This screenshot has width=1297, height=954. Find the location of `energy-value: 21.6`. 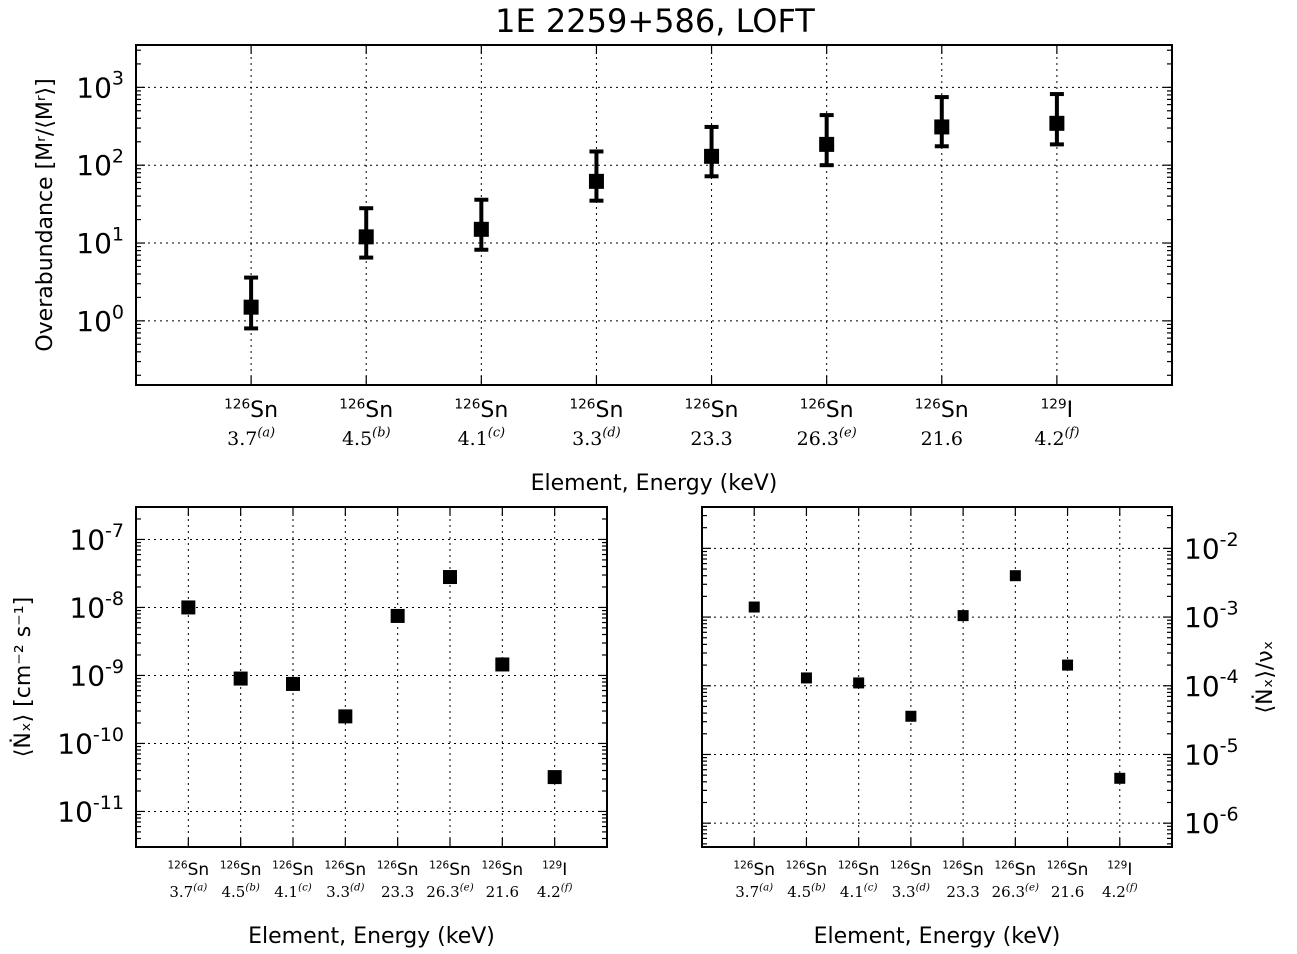

energy-value: 21.6 is located at coordinates (1067, 892).